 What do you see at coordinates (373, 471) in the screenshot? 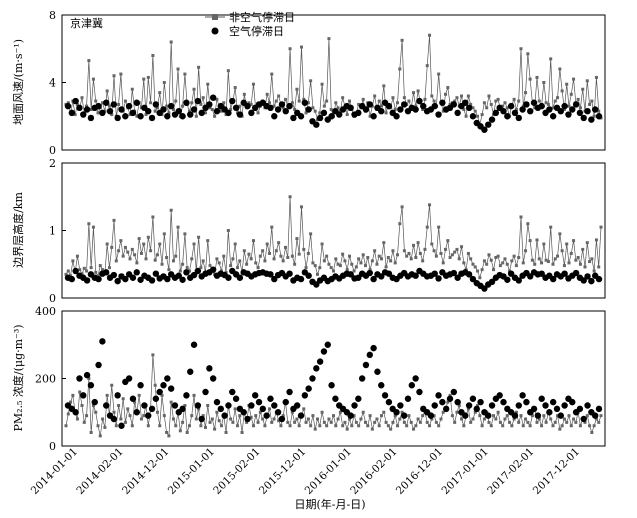
I see `x-tick-group: 2016-02-01` at bounding box center [373, 471].